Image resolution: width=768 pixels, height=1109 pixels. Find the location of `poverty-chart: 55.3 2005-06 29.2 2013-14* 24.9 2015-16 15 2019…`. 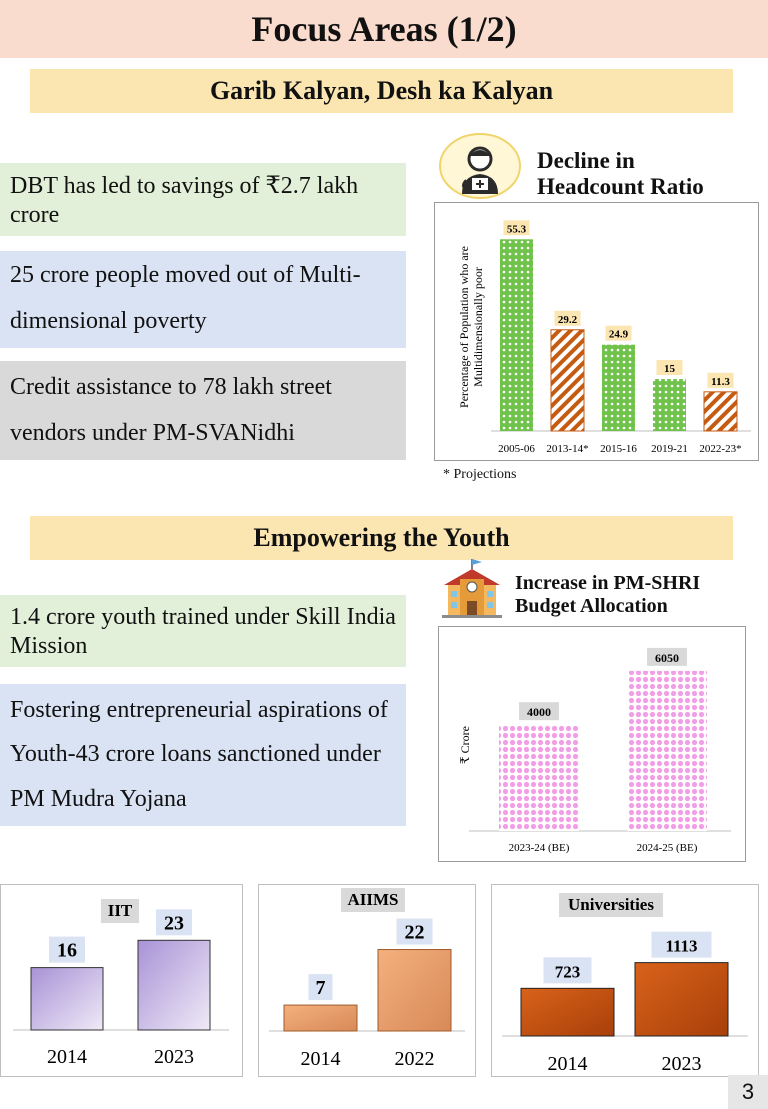

poverty-chart: 55.3 2005-06 29.2 2013-14* 24.9 2015-16 15 2019… is located at coordinates (596, 331).